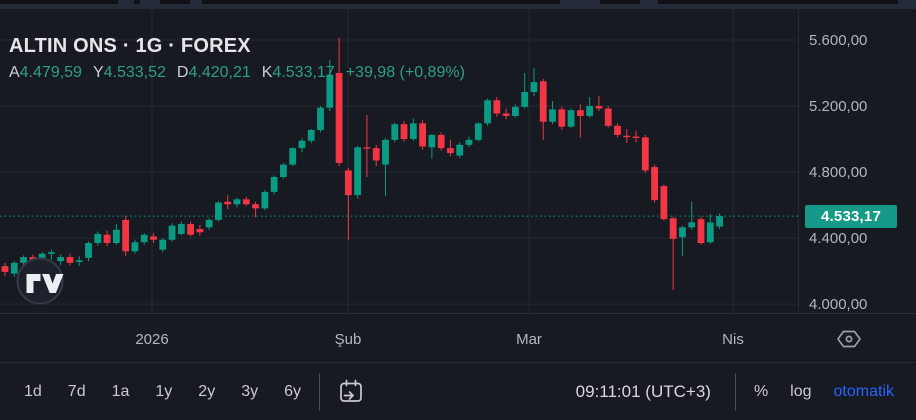 The image size is (916, 420). What do you see at coordinates (838, 41) in the screenshot?
I see `price-axis-label: 5.600,00` at bounding box center [838, 41].